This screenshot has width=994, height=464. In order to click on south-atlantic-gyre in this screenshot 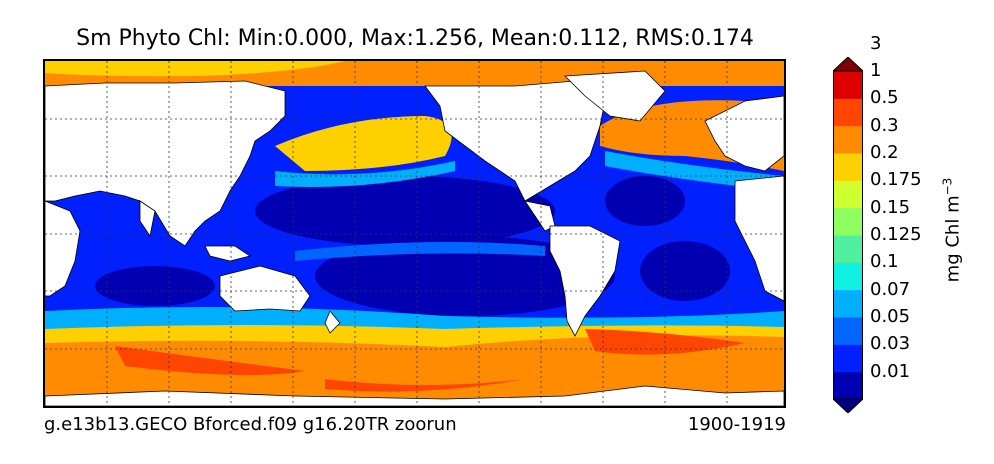, I will do `click(685, 271)`.